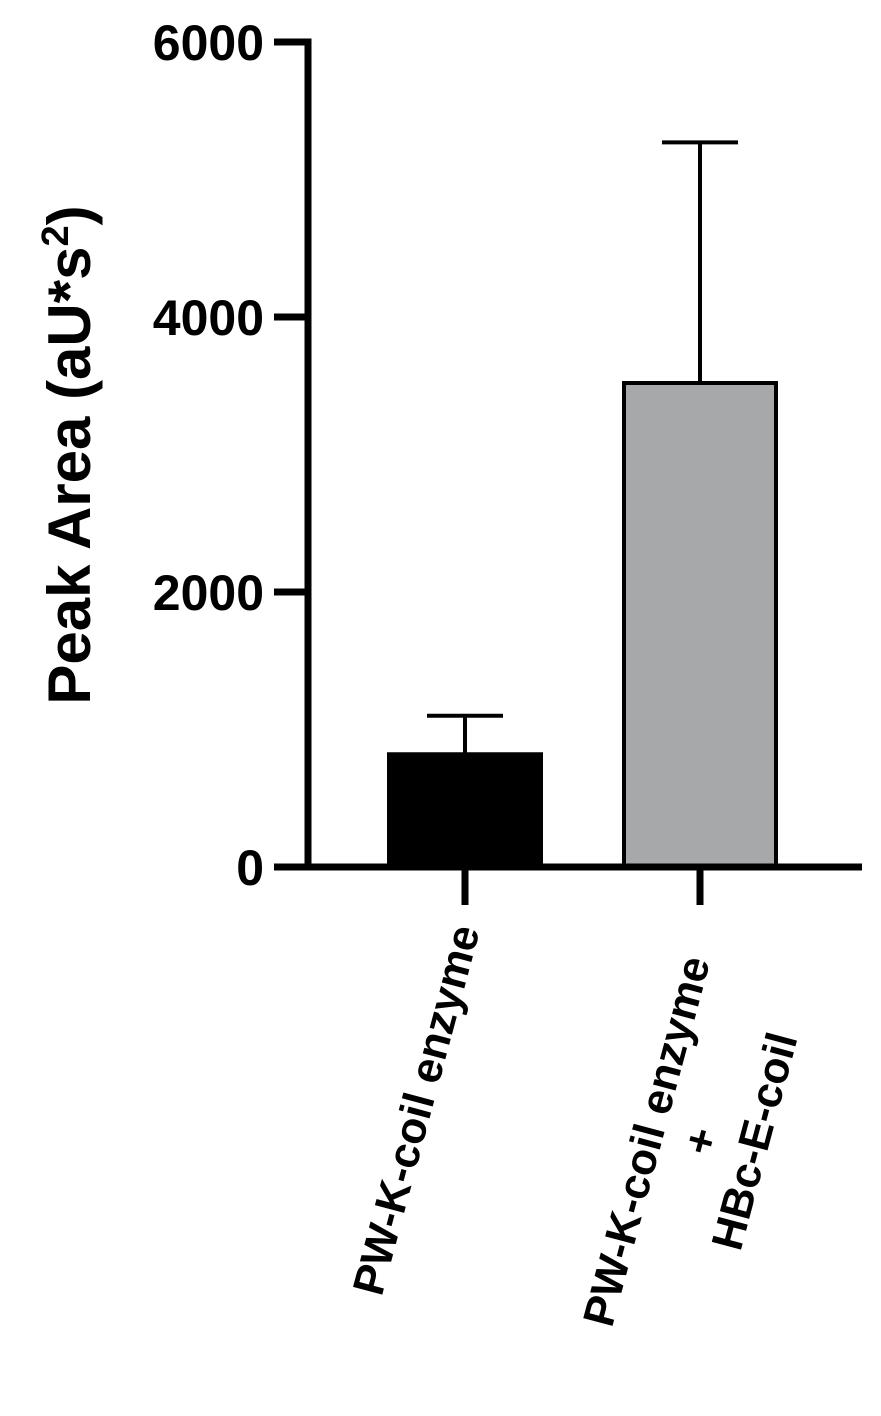 The image size is (881, 1416). What do you see at coordinates (208, 593) in the screenshot?
I see `y-tick-label-1: 2000` at bounding box center [208, 593].